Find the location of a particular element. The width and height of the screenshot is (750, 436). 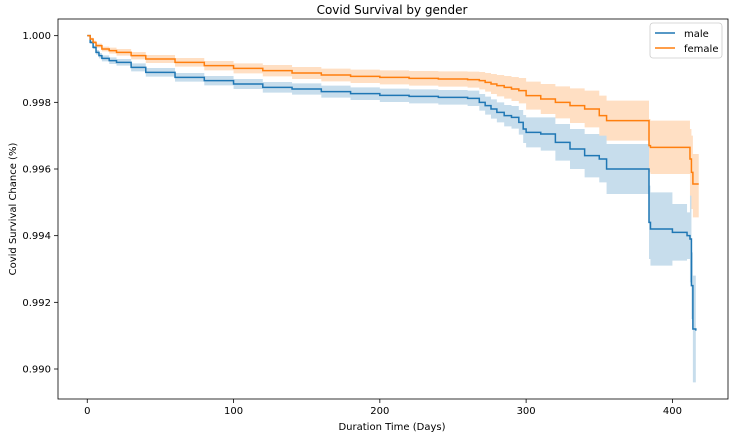

x-axis: 0 100 200 300 400 is located at coordinates (383, 408).